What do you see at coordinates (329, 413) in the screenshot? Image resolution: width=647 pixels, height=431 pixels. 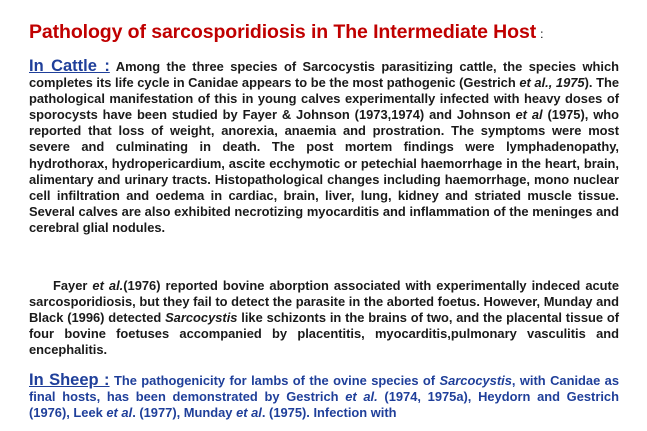 I see `sheep-text-5: . (1975). Infection with` at bounding box center [329, 413].